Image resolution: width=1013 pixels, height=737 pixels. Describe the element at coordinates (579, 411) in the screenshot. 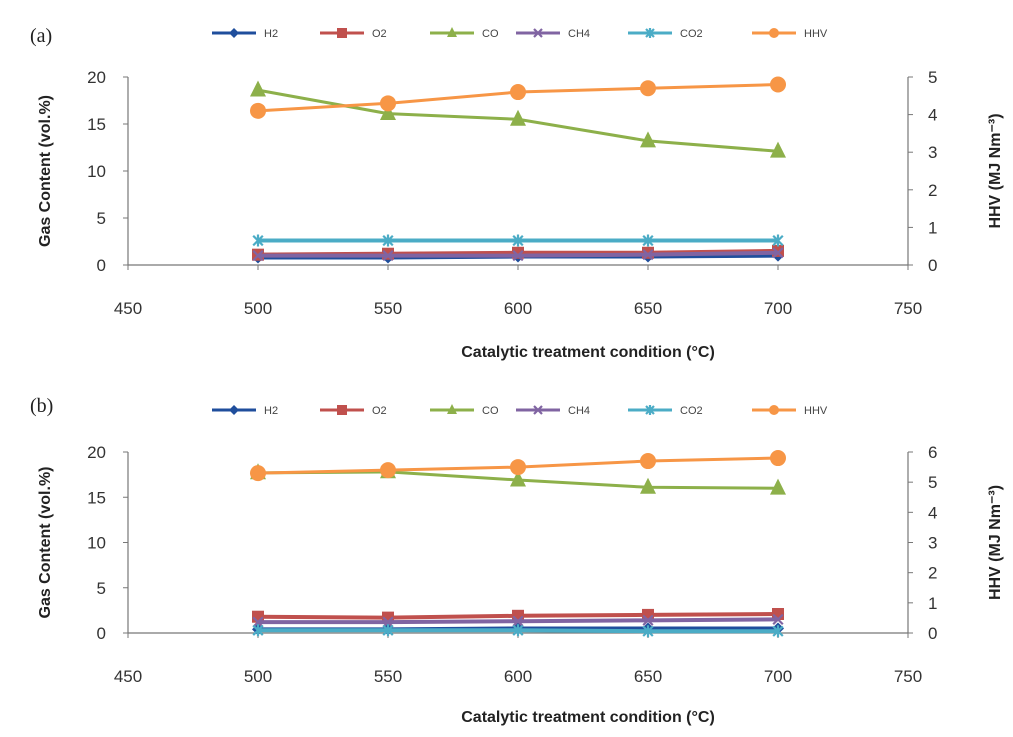

I see `legend-label-ch4: CH4` at that location.